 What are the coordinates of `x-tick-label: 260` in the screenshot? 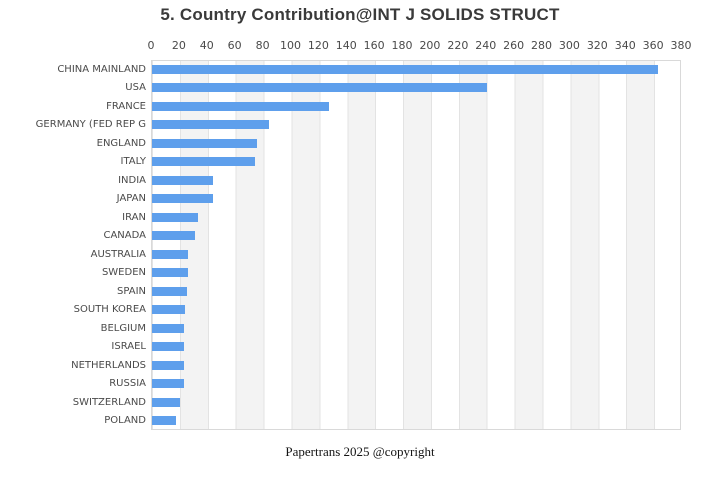 It's located at (514, 45).